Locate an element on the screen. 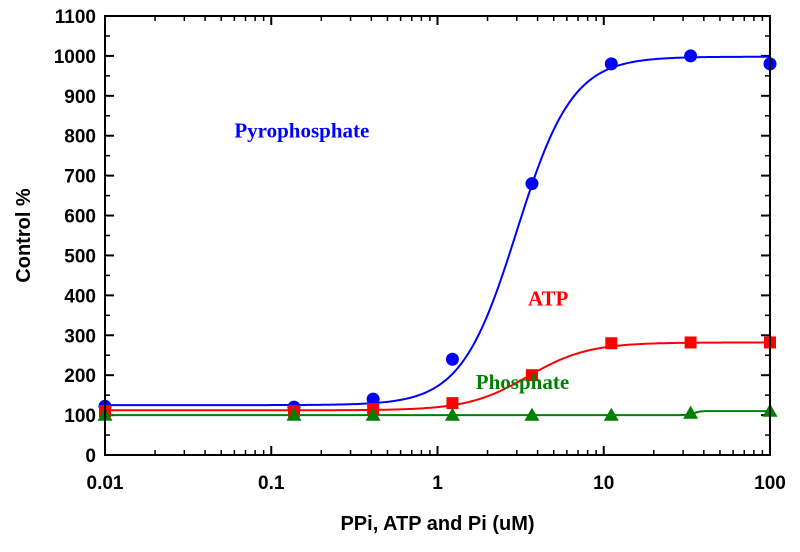 The image size is (800, 552). y-tick-label: 900 is located at coordinates (80, 97).